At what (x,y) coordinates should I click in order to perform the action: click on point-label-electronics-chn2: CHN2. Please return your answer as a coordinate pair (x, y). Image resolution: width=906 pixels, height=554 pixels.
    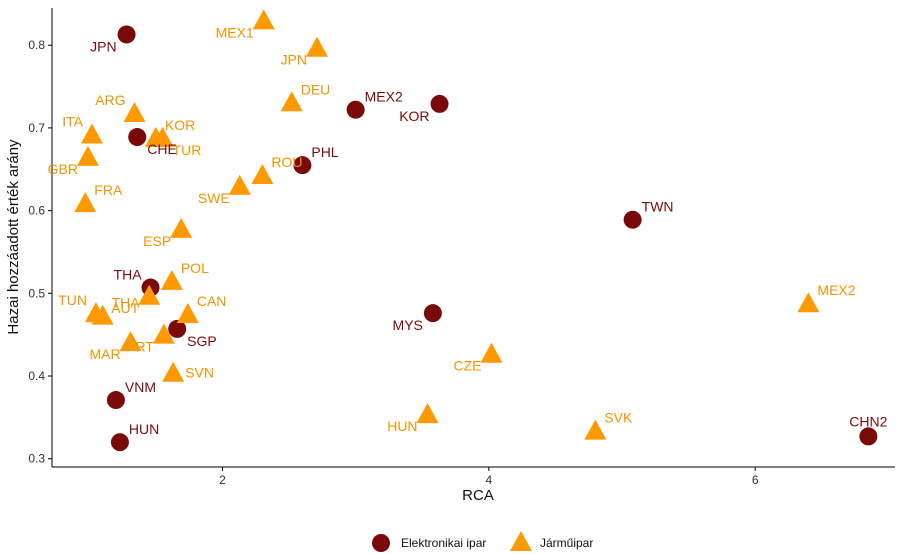
    Looking at the image, I should click on (868, 421).